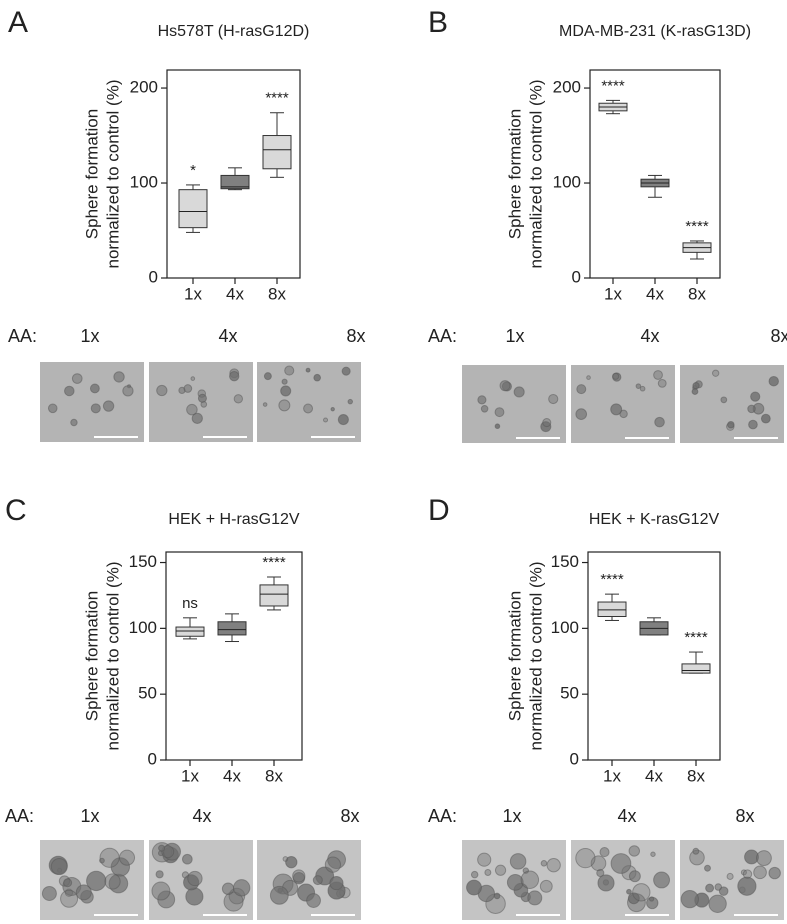 Image resolution: width=787 pixels, height=924 pixels. I want to click on y-axis-label: Sphere formation, so click(514, 656).